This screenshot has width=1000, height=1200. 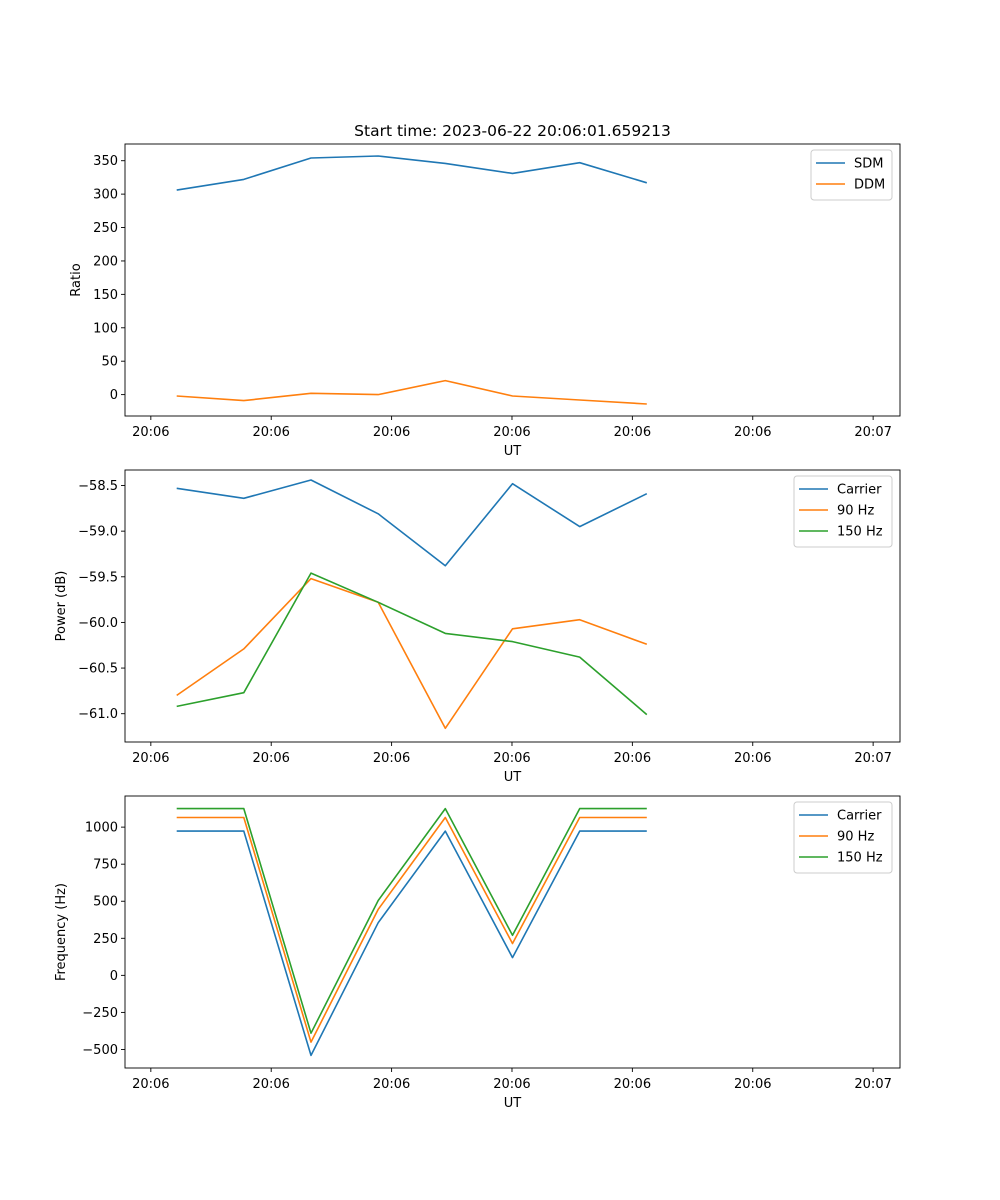 What do you see at coordinates (868, 164) in the screenshot?
I see `legend-label-sdm: SDM` at bounding box center [868, 164].